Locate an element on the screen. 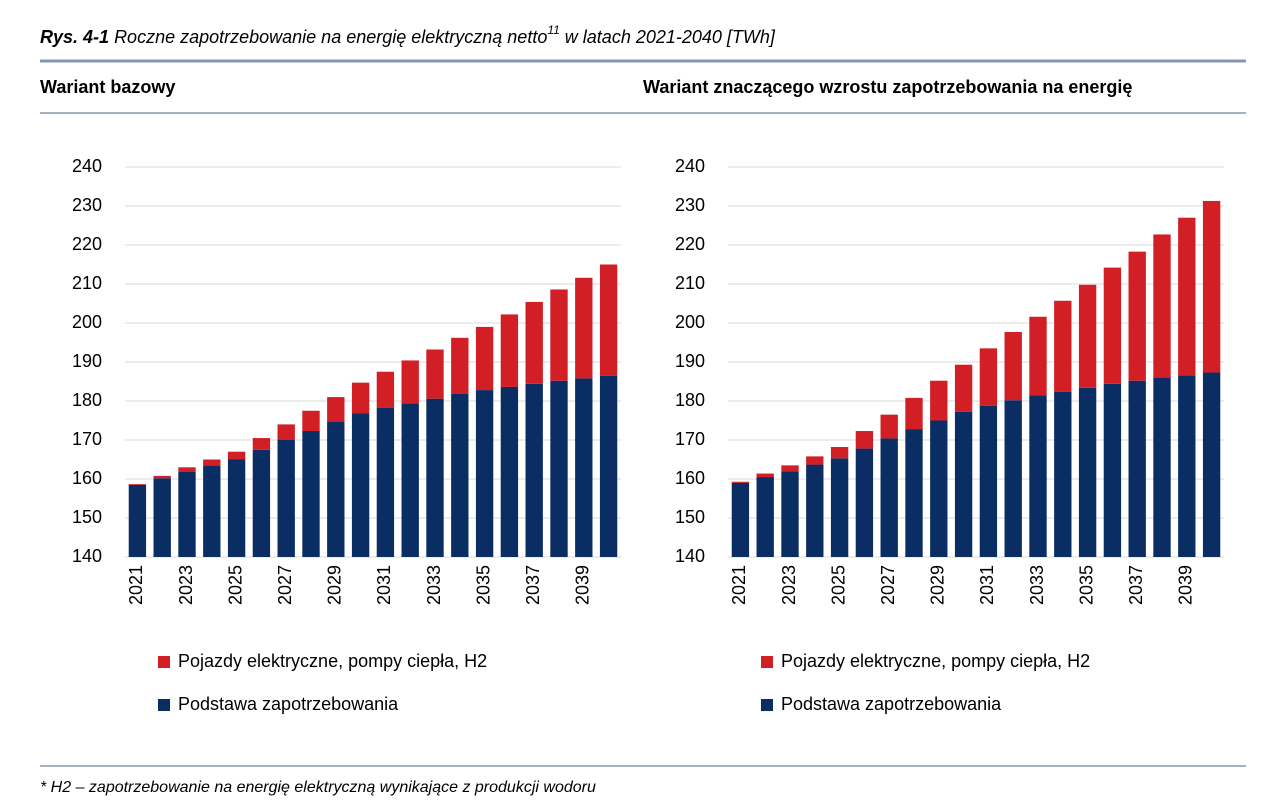 This screenshot has width=1280, height=802. y-tick-label: 150 is located at coordinates (87, 517).